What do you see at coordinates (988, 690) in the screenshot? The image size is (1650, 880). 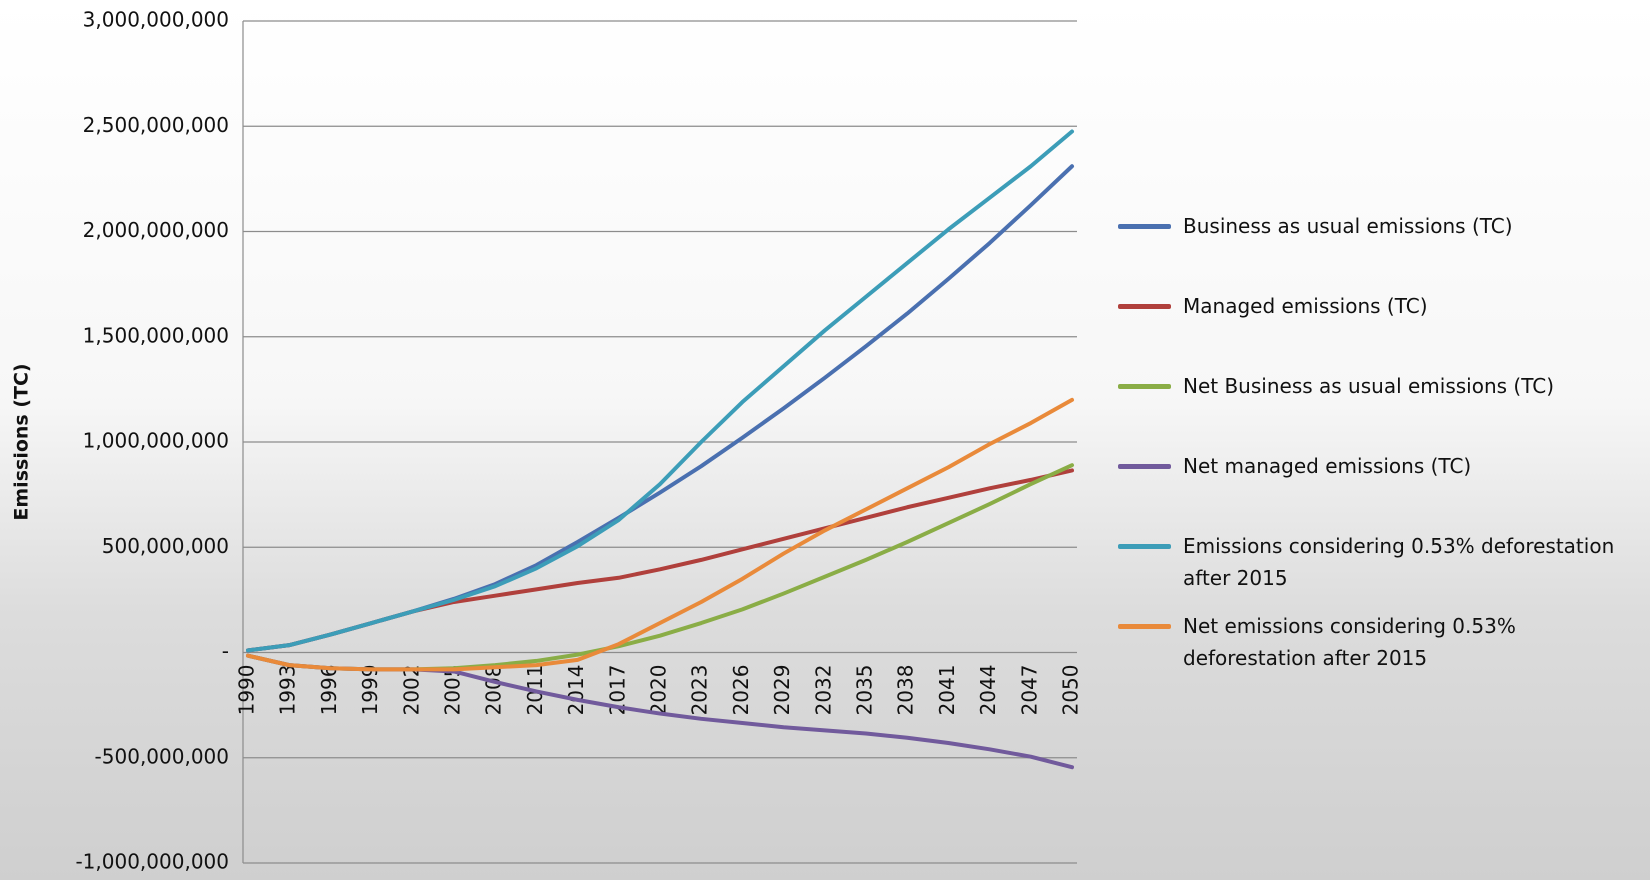 I see `x-tick-label: 2044` at bounding box center [988, 690].